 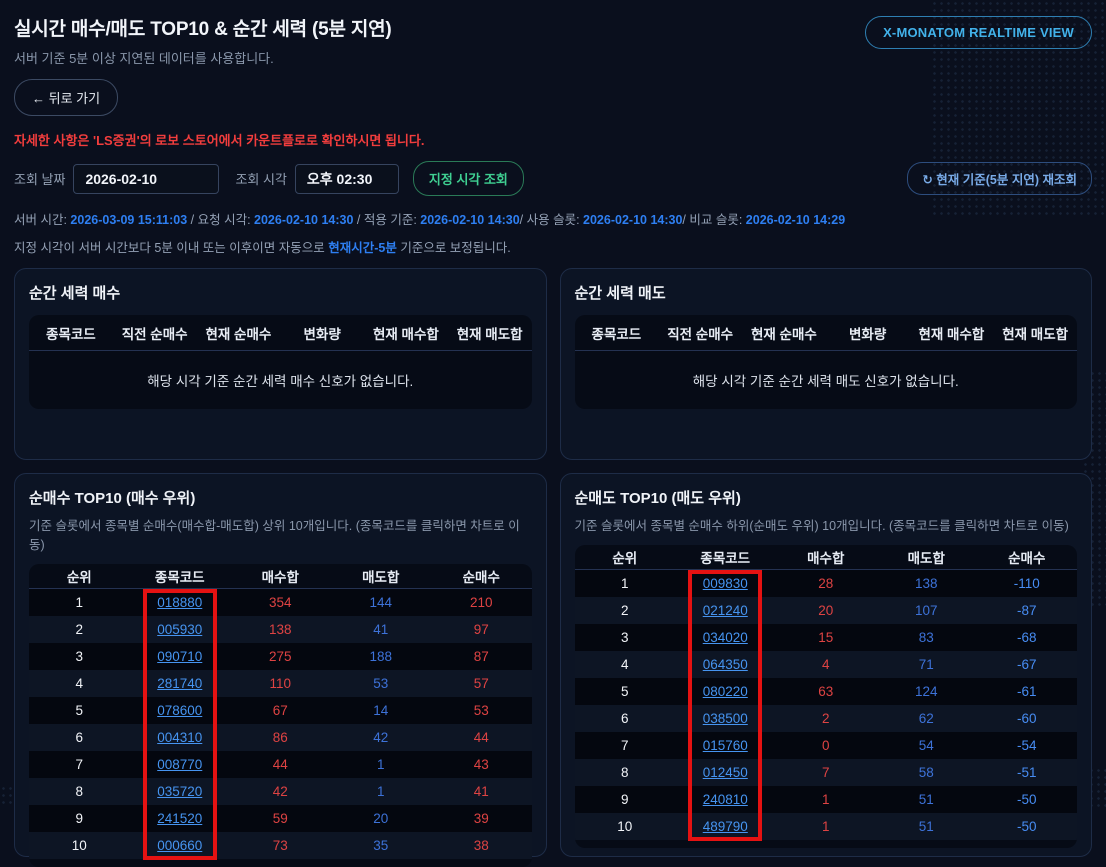 What do you see at coordinates (624, 745) in the screenshot?
I see `rank-cell: 7` at bounding box center [624, 745].